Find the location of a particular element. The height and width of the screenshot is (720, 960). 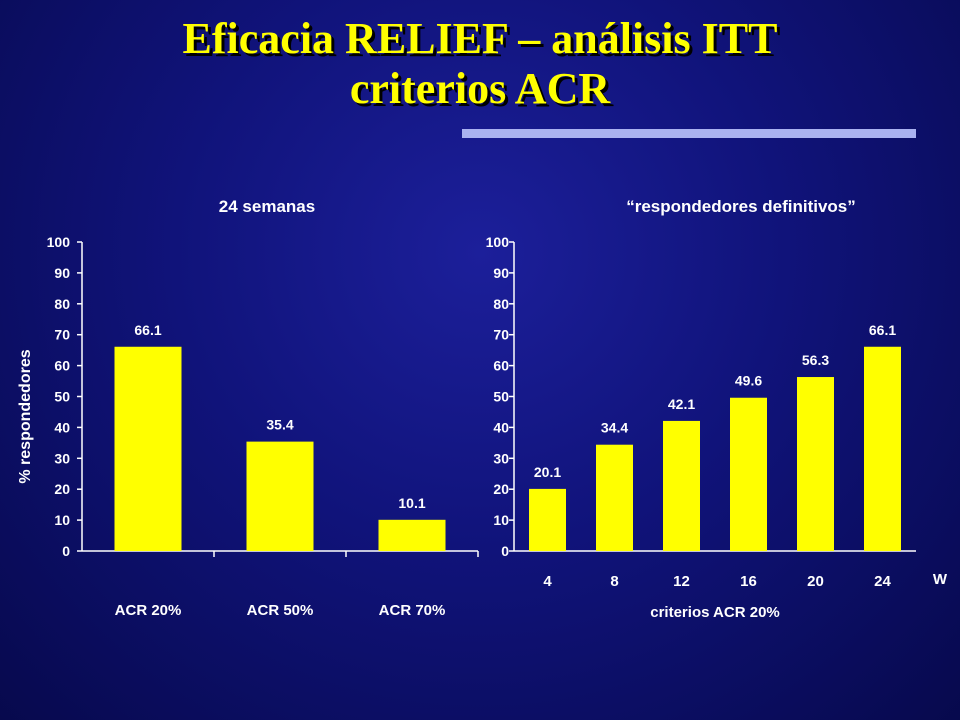

data-label: 49.6 is located at coordinates (748, 381).